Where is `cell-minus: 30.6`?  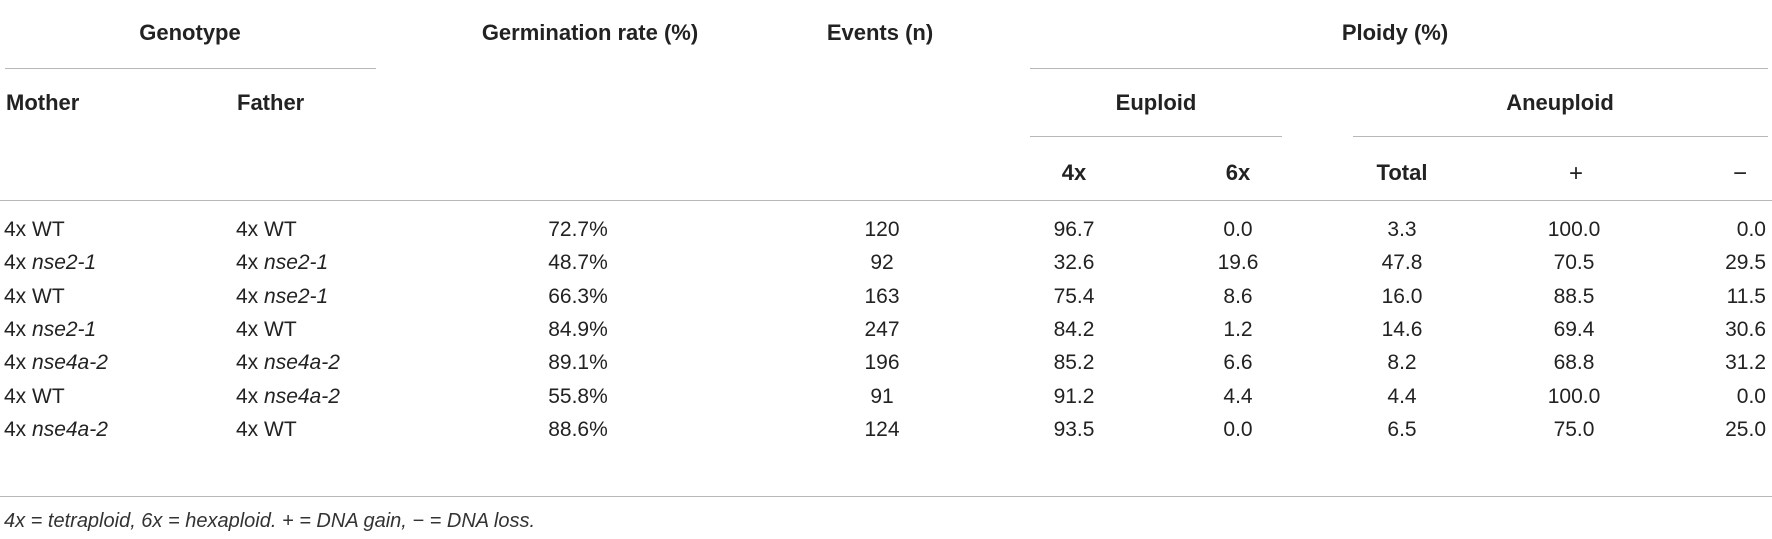 cell-minus: 30.6 is located at coordinates (1745, 329).